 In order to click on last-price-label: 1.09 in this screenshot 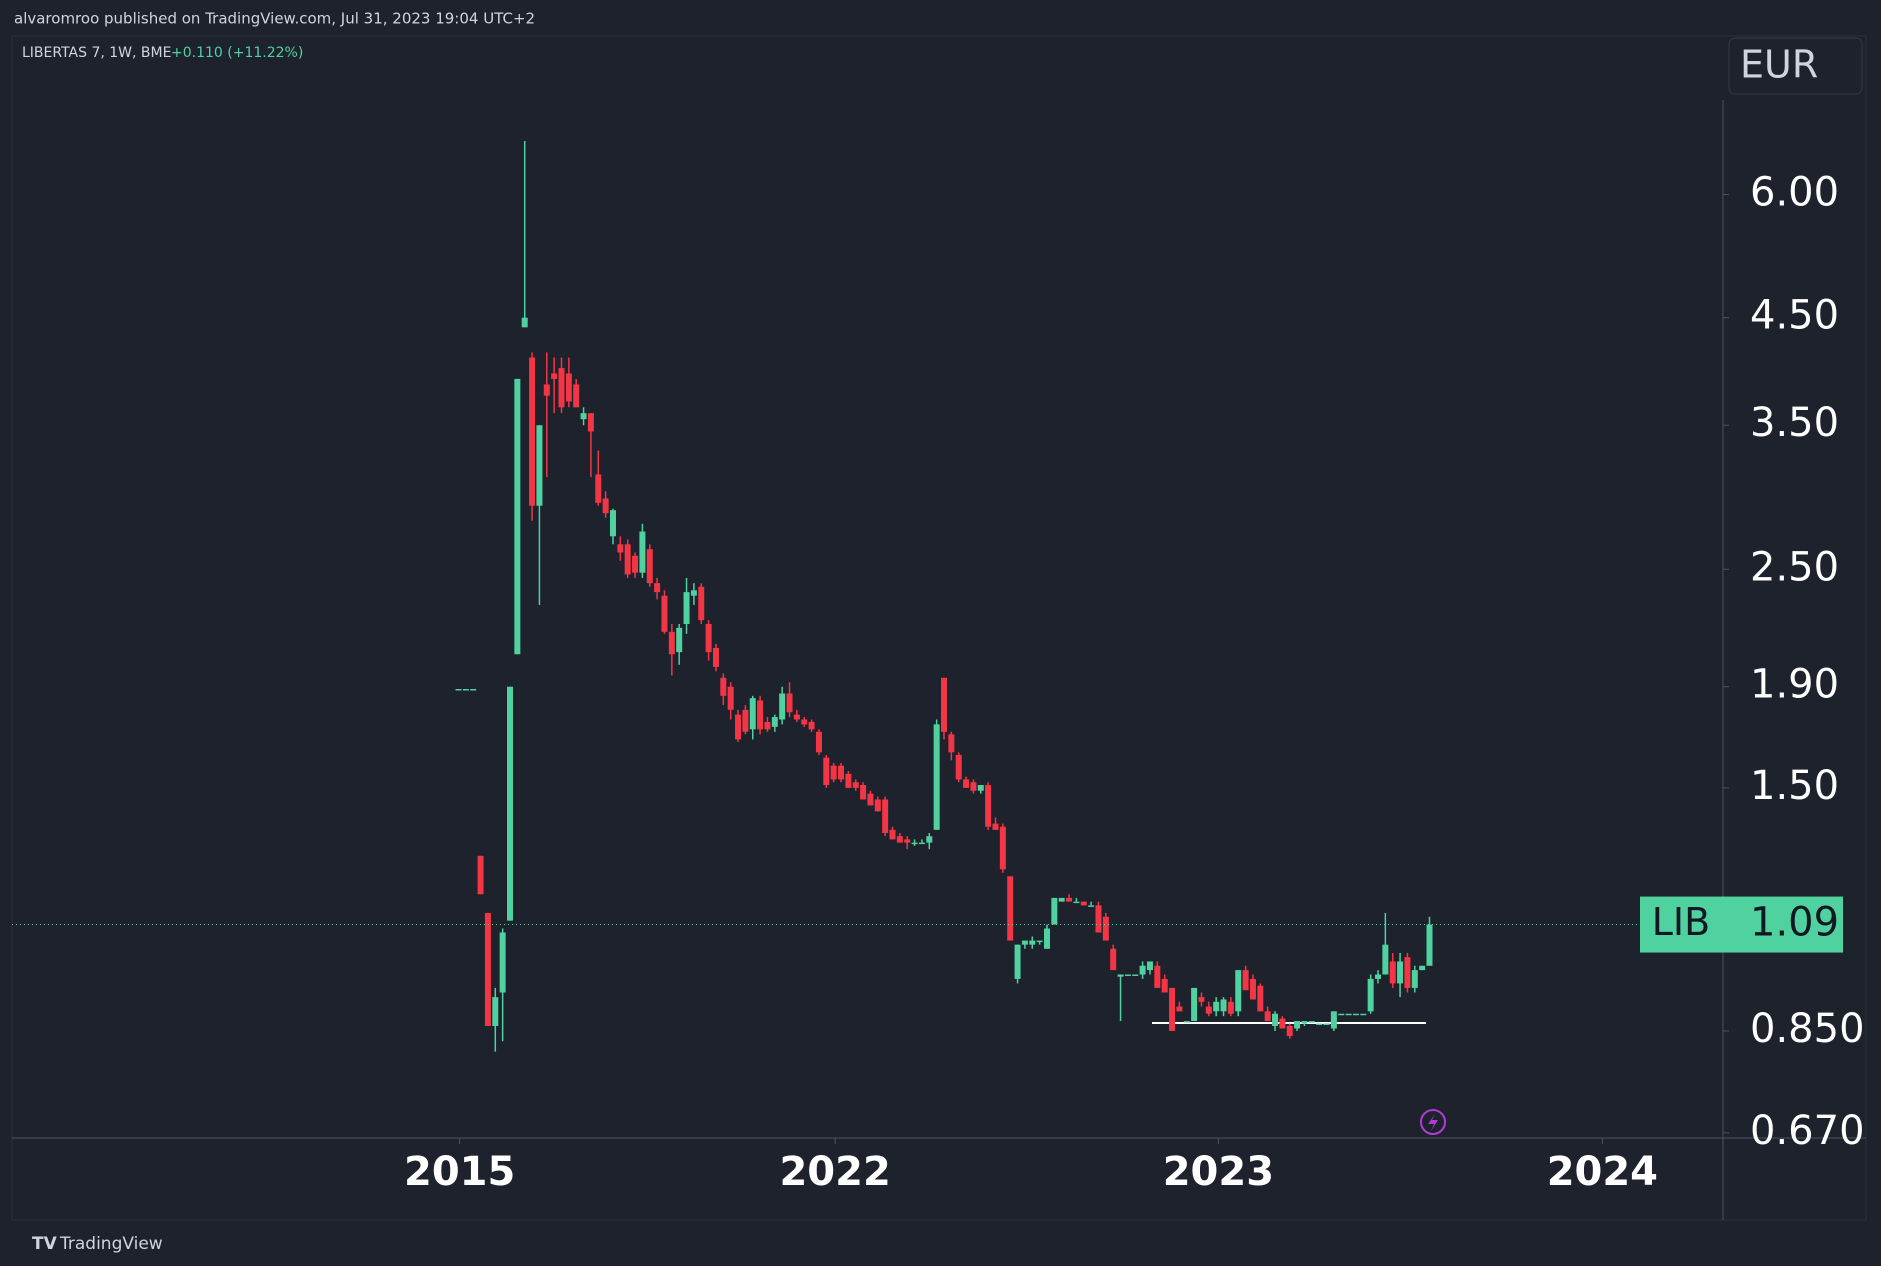, I will do `click(1794, 923)`.